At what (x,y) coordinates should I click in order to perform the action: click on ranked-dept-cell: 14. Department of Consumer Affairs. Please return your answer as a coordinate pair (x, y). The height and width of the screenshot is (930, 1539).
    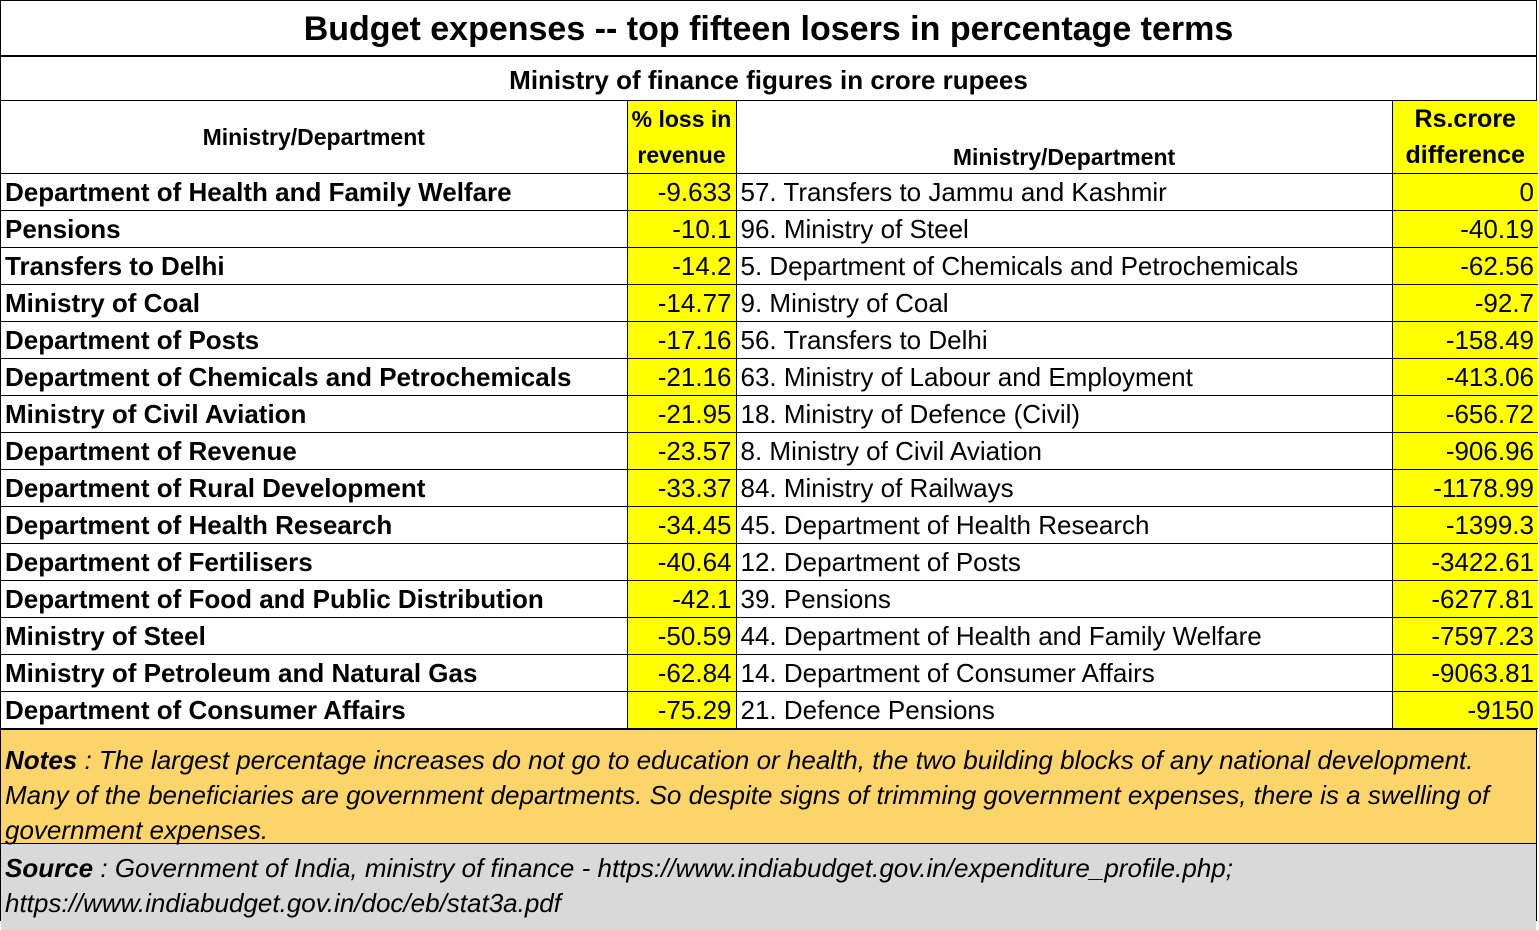
    Looking at the image, I should click on (1064, 673).